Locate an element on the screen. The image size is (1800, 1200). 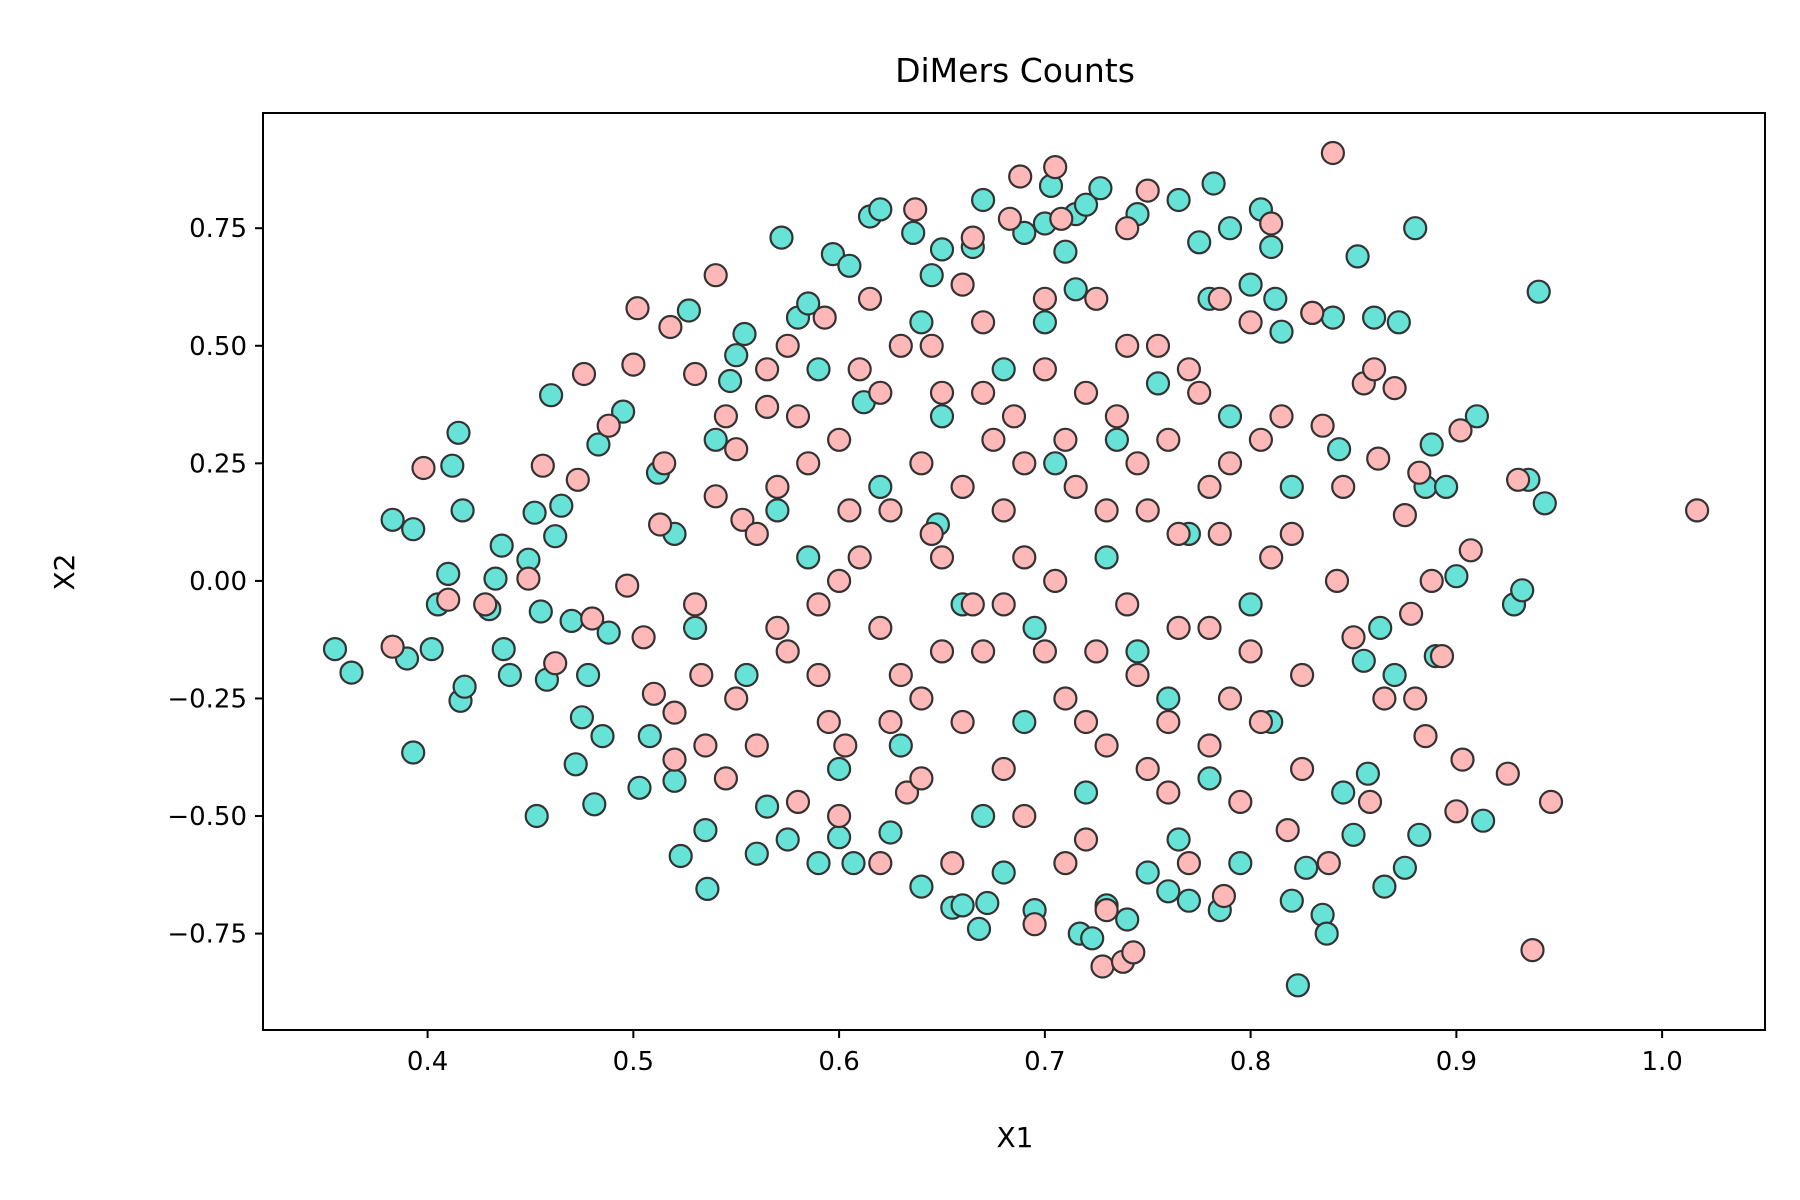
x-tick-label: 0.8 is located at coordinates (1250, 1062).